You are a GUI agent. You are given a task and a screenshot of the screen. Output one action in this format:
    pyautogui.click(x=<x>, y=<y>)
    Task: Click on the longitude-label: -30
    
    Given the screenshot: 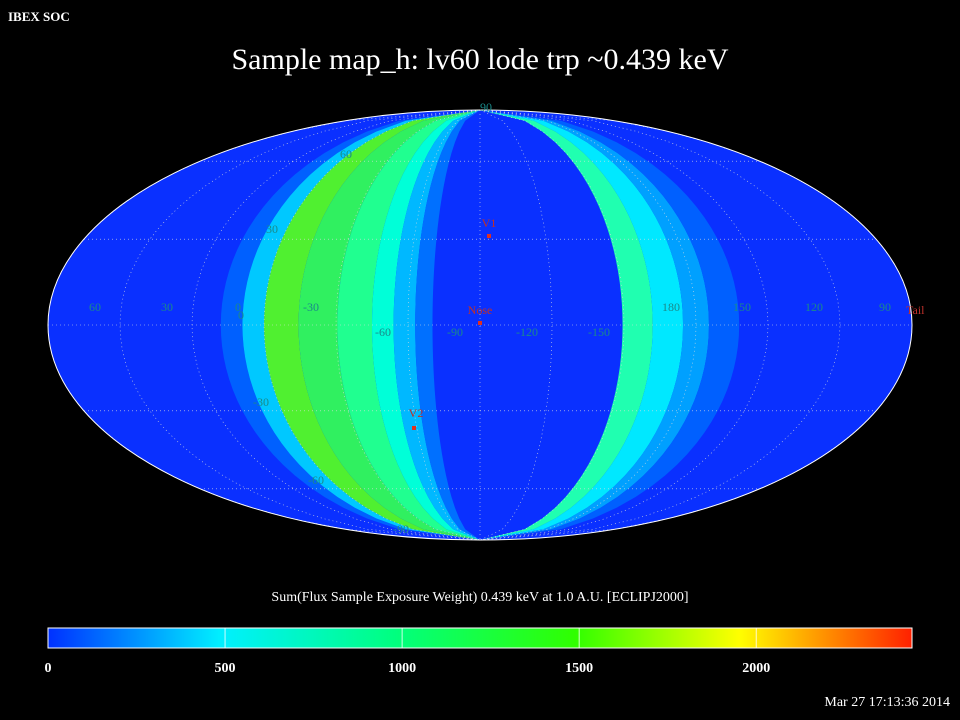 What is the action you would take?
    pyautogui.click(x=311, y=307)
    